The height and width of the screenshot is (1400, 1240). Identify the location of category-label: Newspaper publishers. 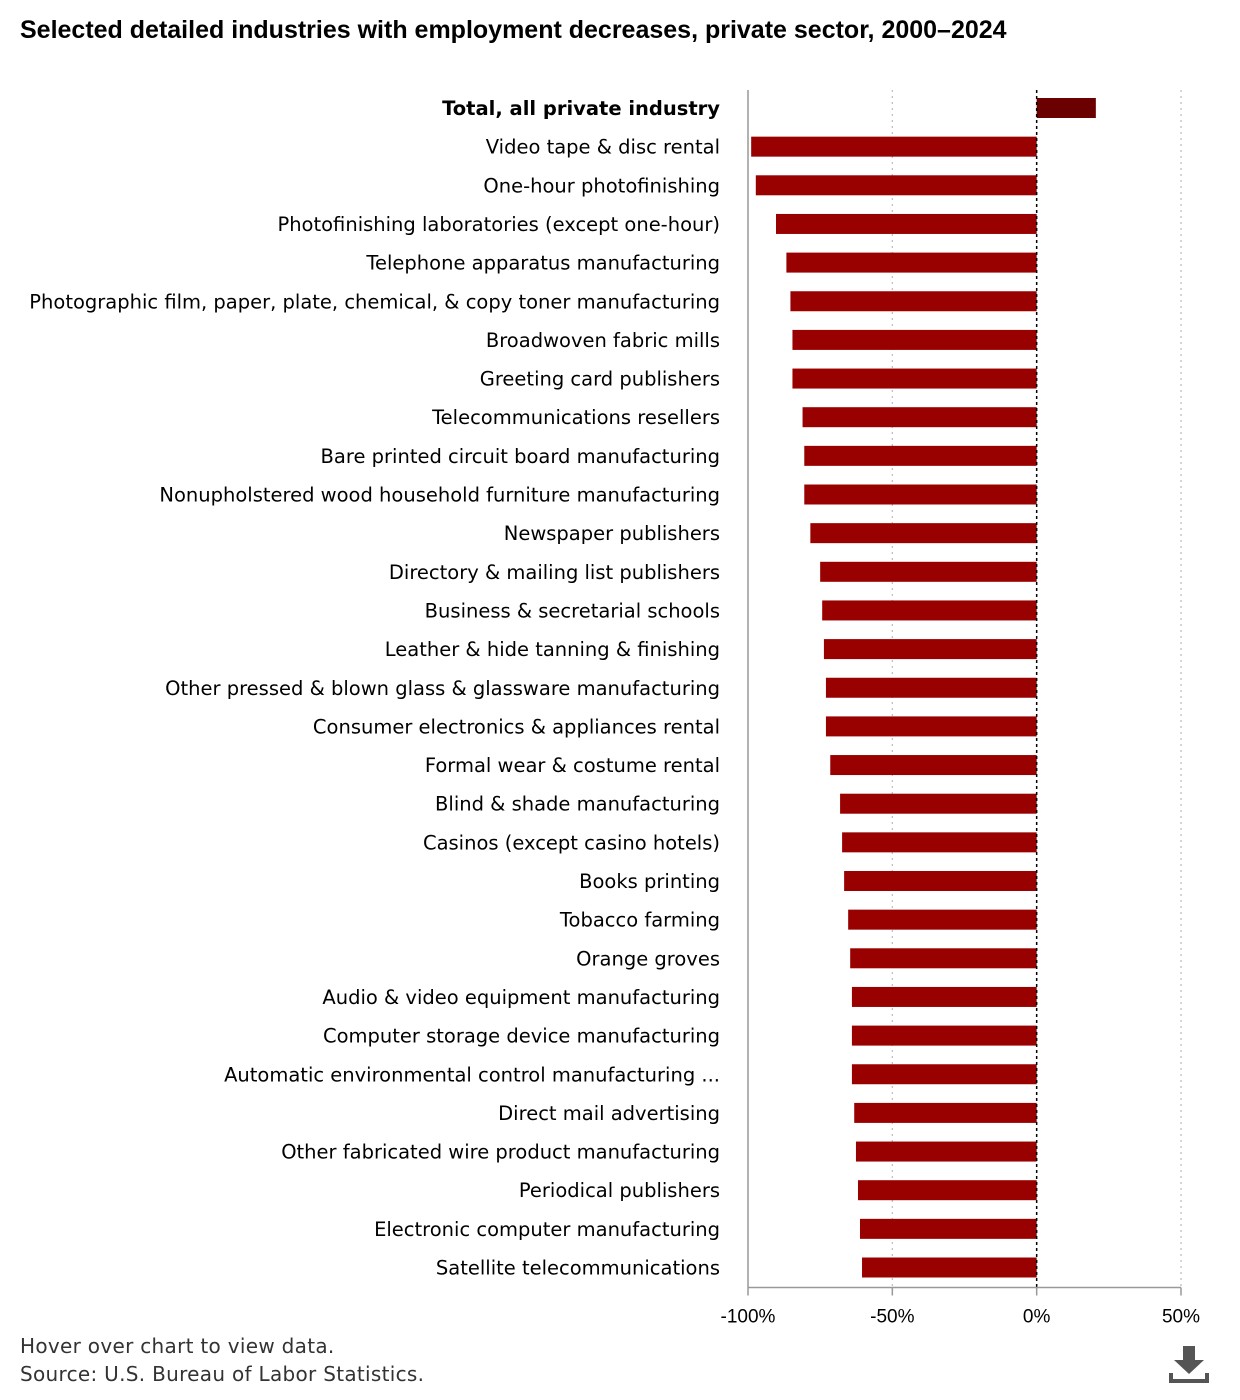
(612, 533).